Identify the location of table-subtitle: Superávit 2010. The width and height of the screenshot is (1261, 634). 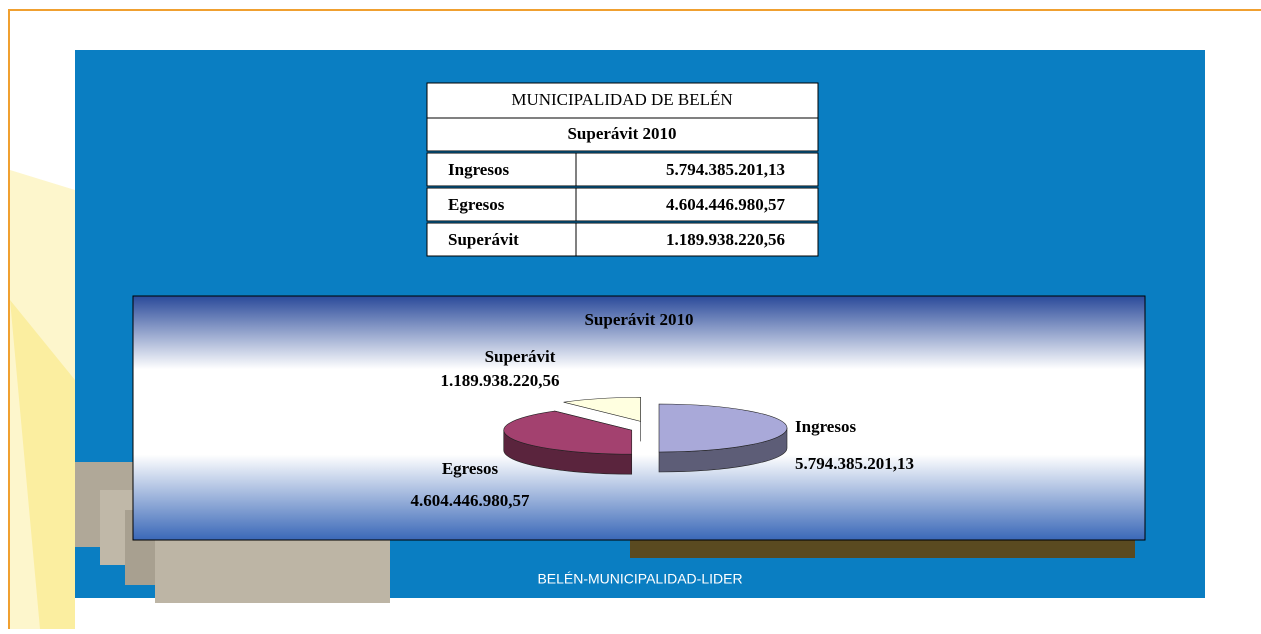
(621, 133).